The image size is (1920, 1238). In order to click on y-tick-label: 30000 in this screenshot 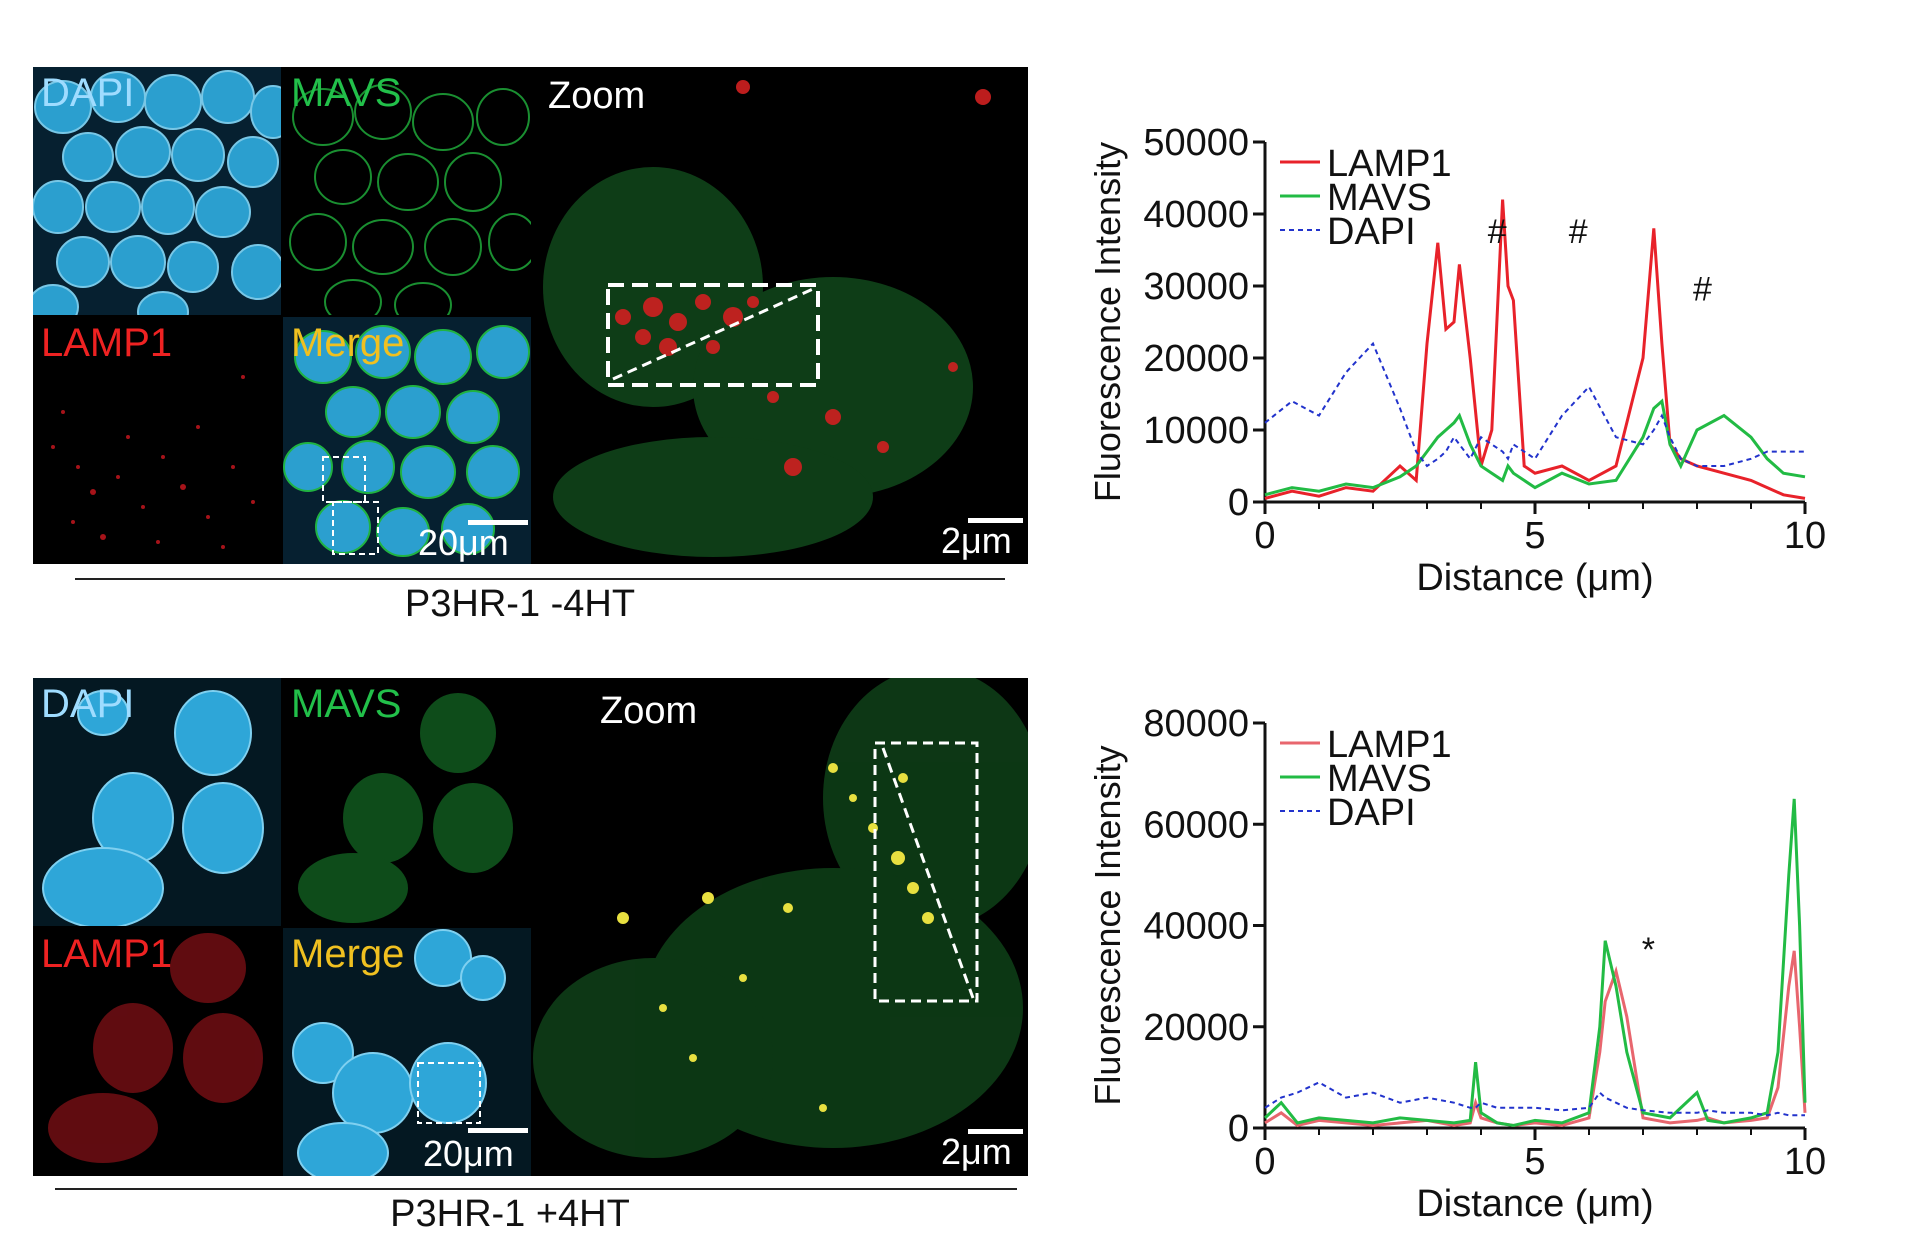, I will do `click(1196, 287)`.